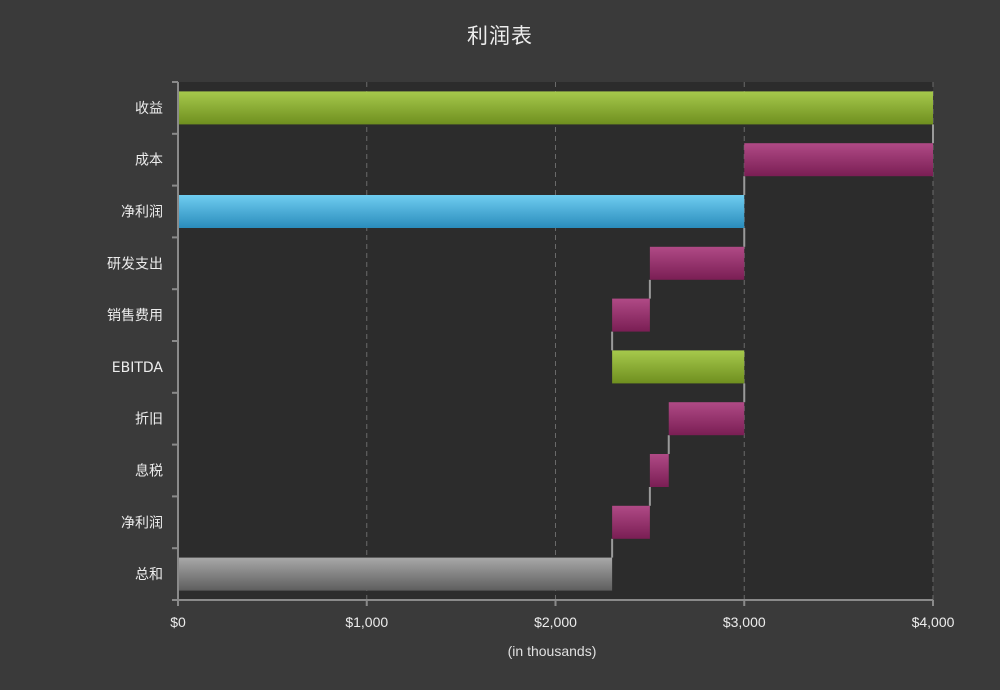 This screenshot has width=1000, height=690. I want to click on category-label-3: 研发支出, so click(135, 264).